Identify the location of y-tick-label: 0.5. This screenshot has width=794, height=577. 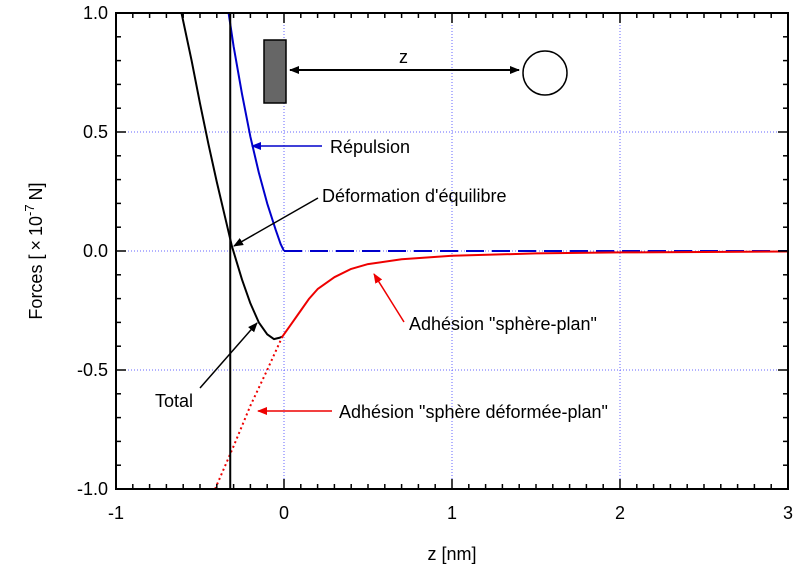
(95, 132).